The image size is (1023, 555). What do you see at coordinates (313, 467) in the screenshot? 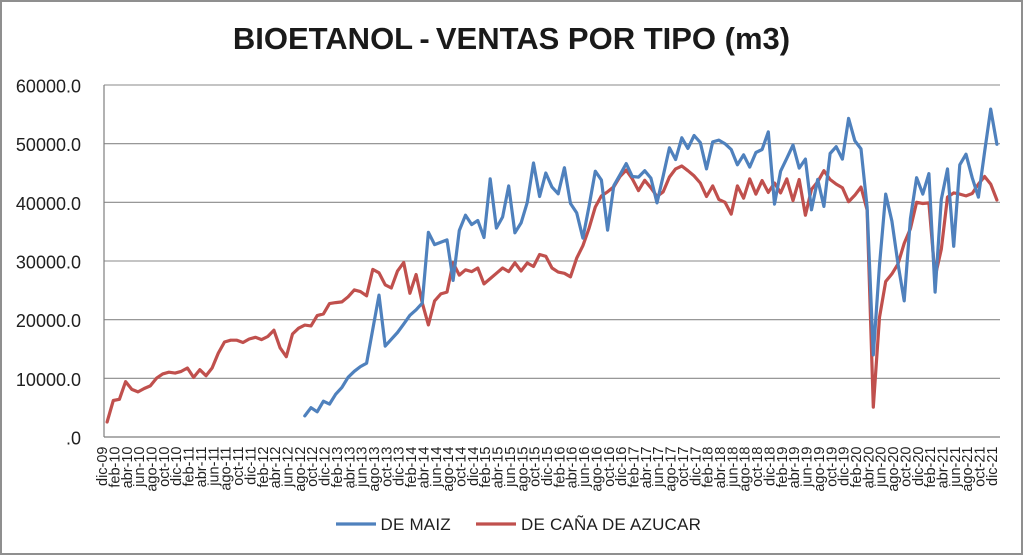
I see `svg-text: oct-12` at bounding box center [313, 467].